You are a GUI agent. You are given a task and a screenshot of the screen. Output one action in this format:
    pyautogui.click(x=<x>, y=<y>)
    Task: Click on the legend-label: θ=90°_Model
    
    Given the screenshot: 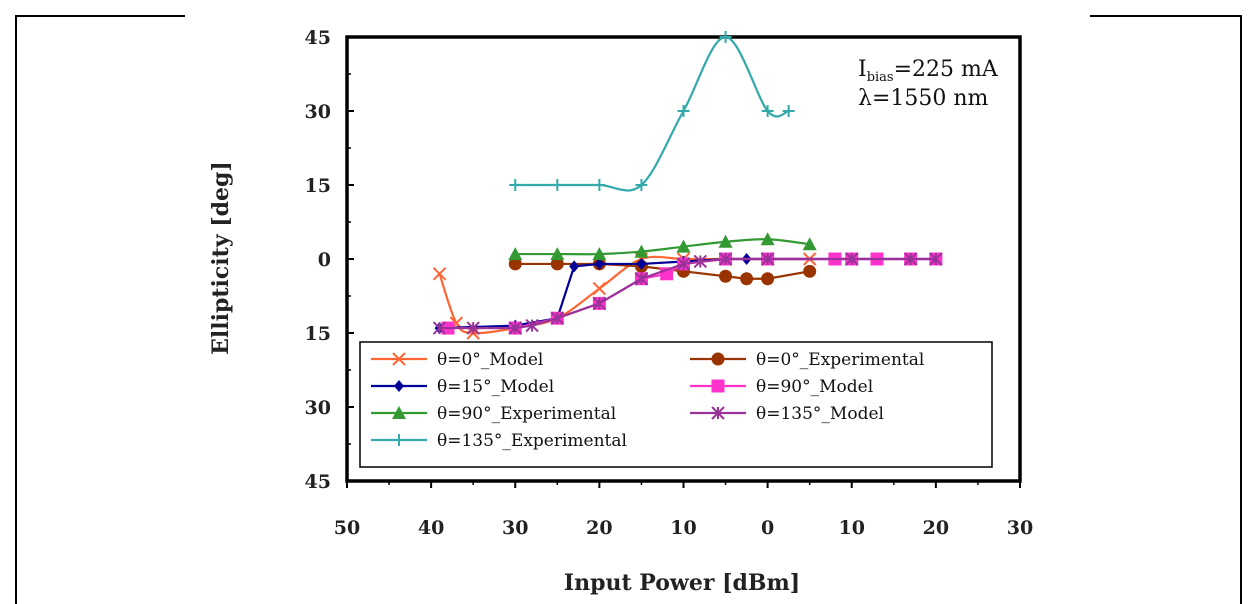 What is the action you would take?
    pyautogui.click(x=814, y=387)
    